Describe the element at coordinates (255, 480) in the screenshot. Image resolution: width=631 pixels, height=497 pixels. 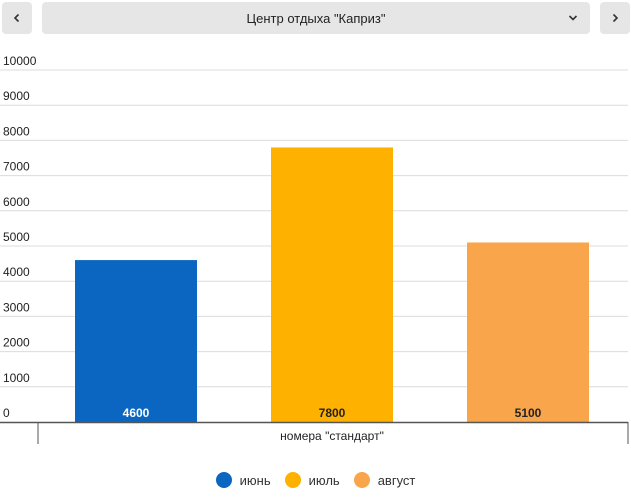
I see `legend-label: июнь` at that location.